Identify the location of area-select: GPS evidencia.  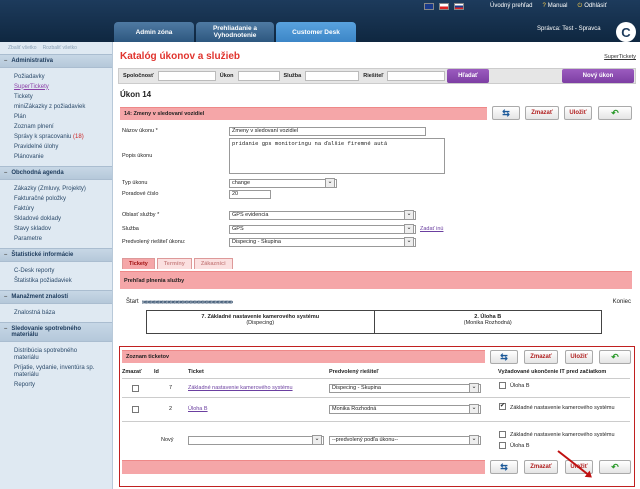
(322, 215).